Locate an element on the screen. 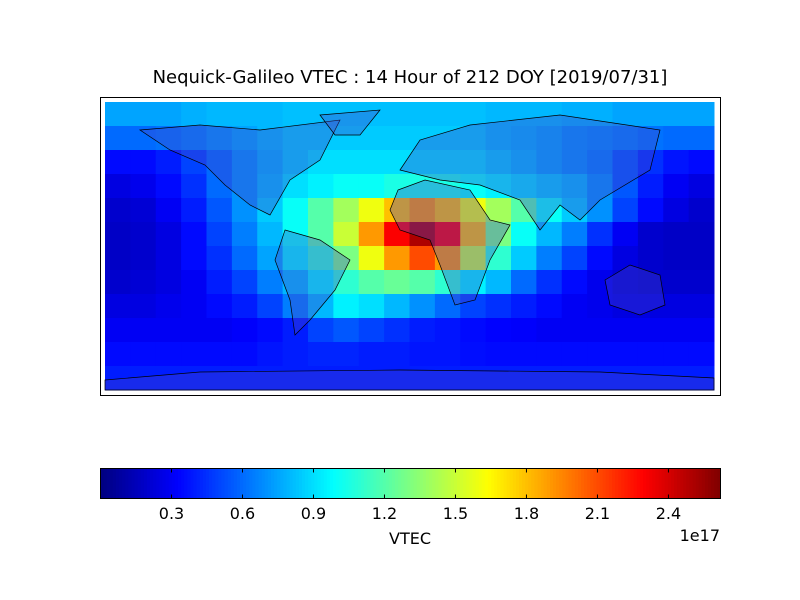 The width and height of the screenshot is (800, 600). colorbar-tick-label: 2.1 is located at coordinates (597, 513).